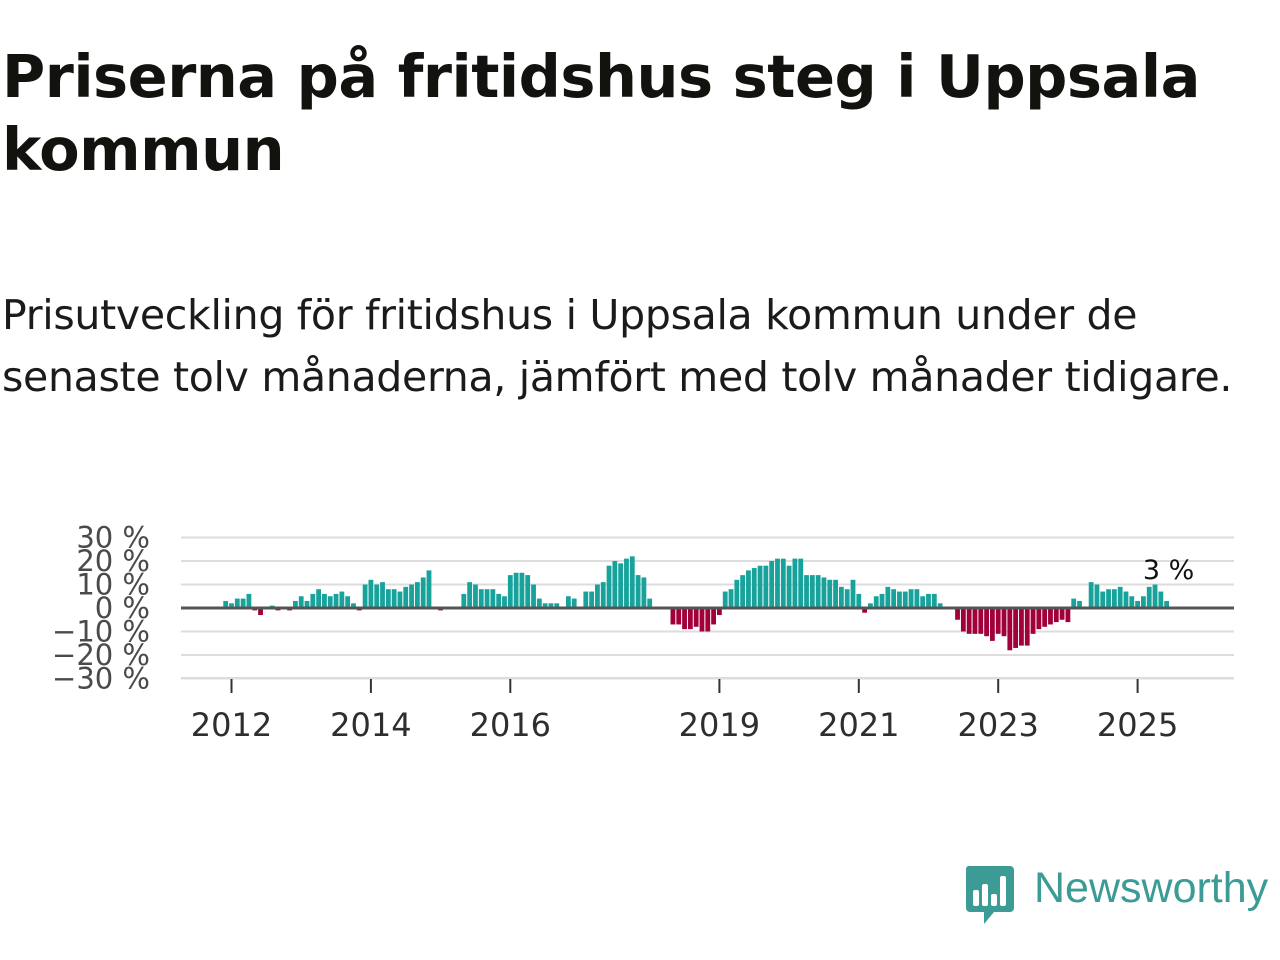 Image resolution: width=1280 pixels, height=960 pixels. I want to click on grid-lines, so click(707, 608).